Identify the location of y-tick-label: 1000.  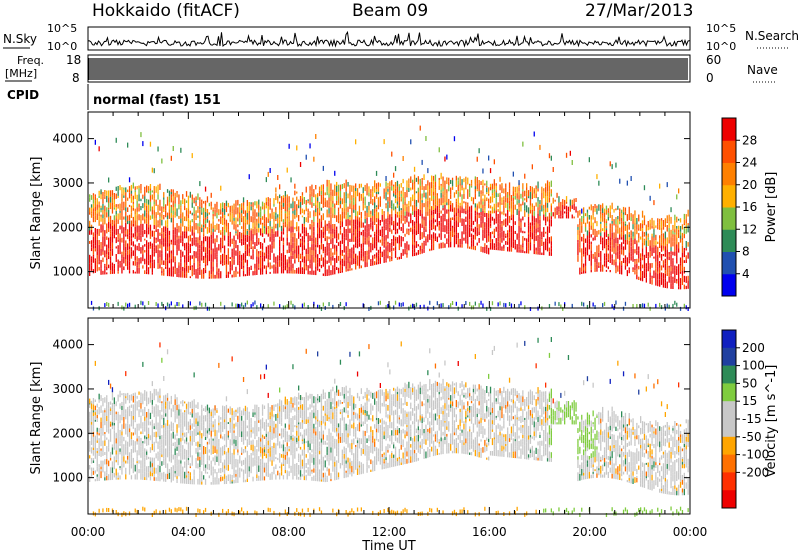
(67, 272).